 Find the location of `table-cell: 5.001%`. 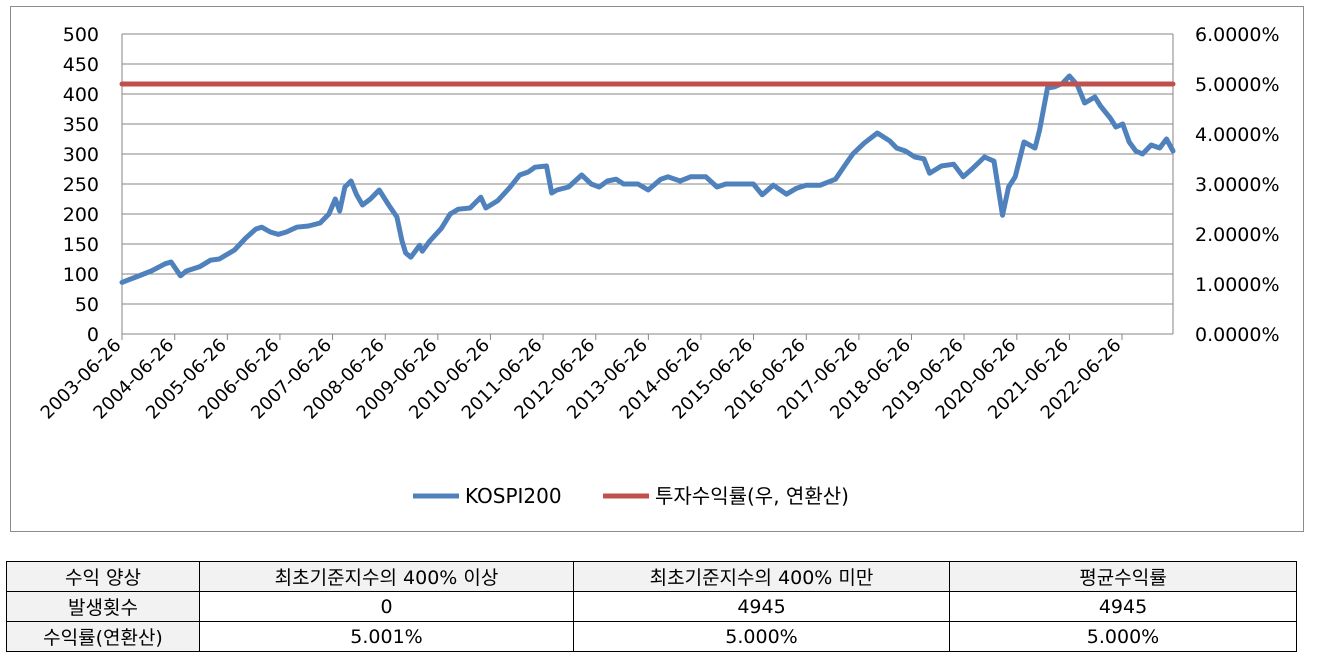

table-cell: 5.001% is located at coordinates (386, 636).